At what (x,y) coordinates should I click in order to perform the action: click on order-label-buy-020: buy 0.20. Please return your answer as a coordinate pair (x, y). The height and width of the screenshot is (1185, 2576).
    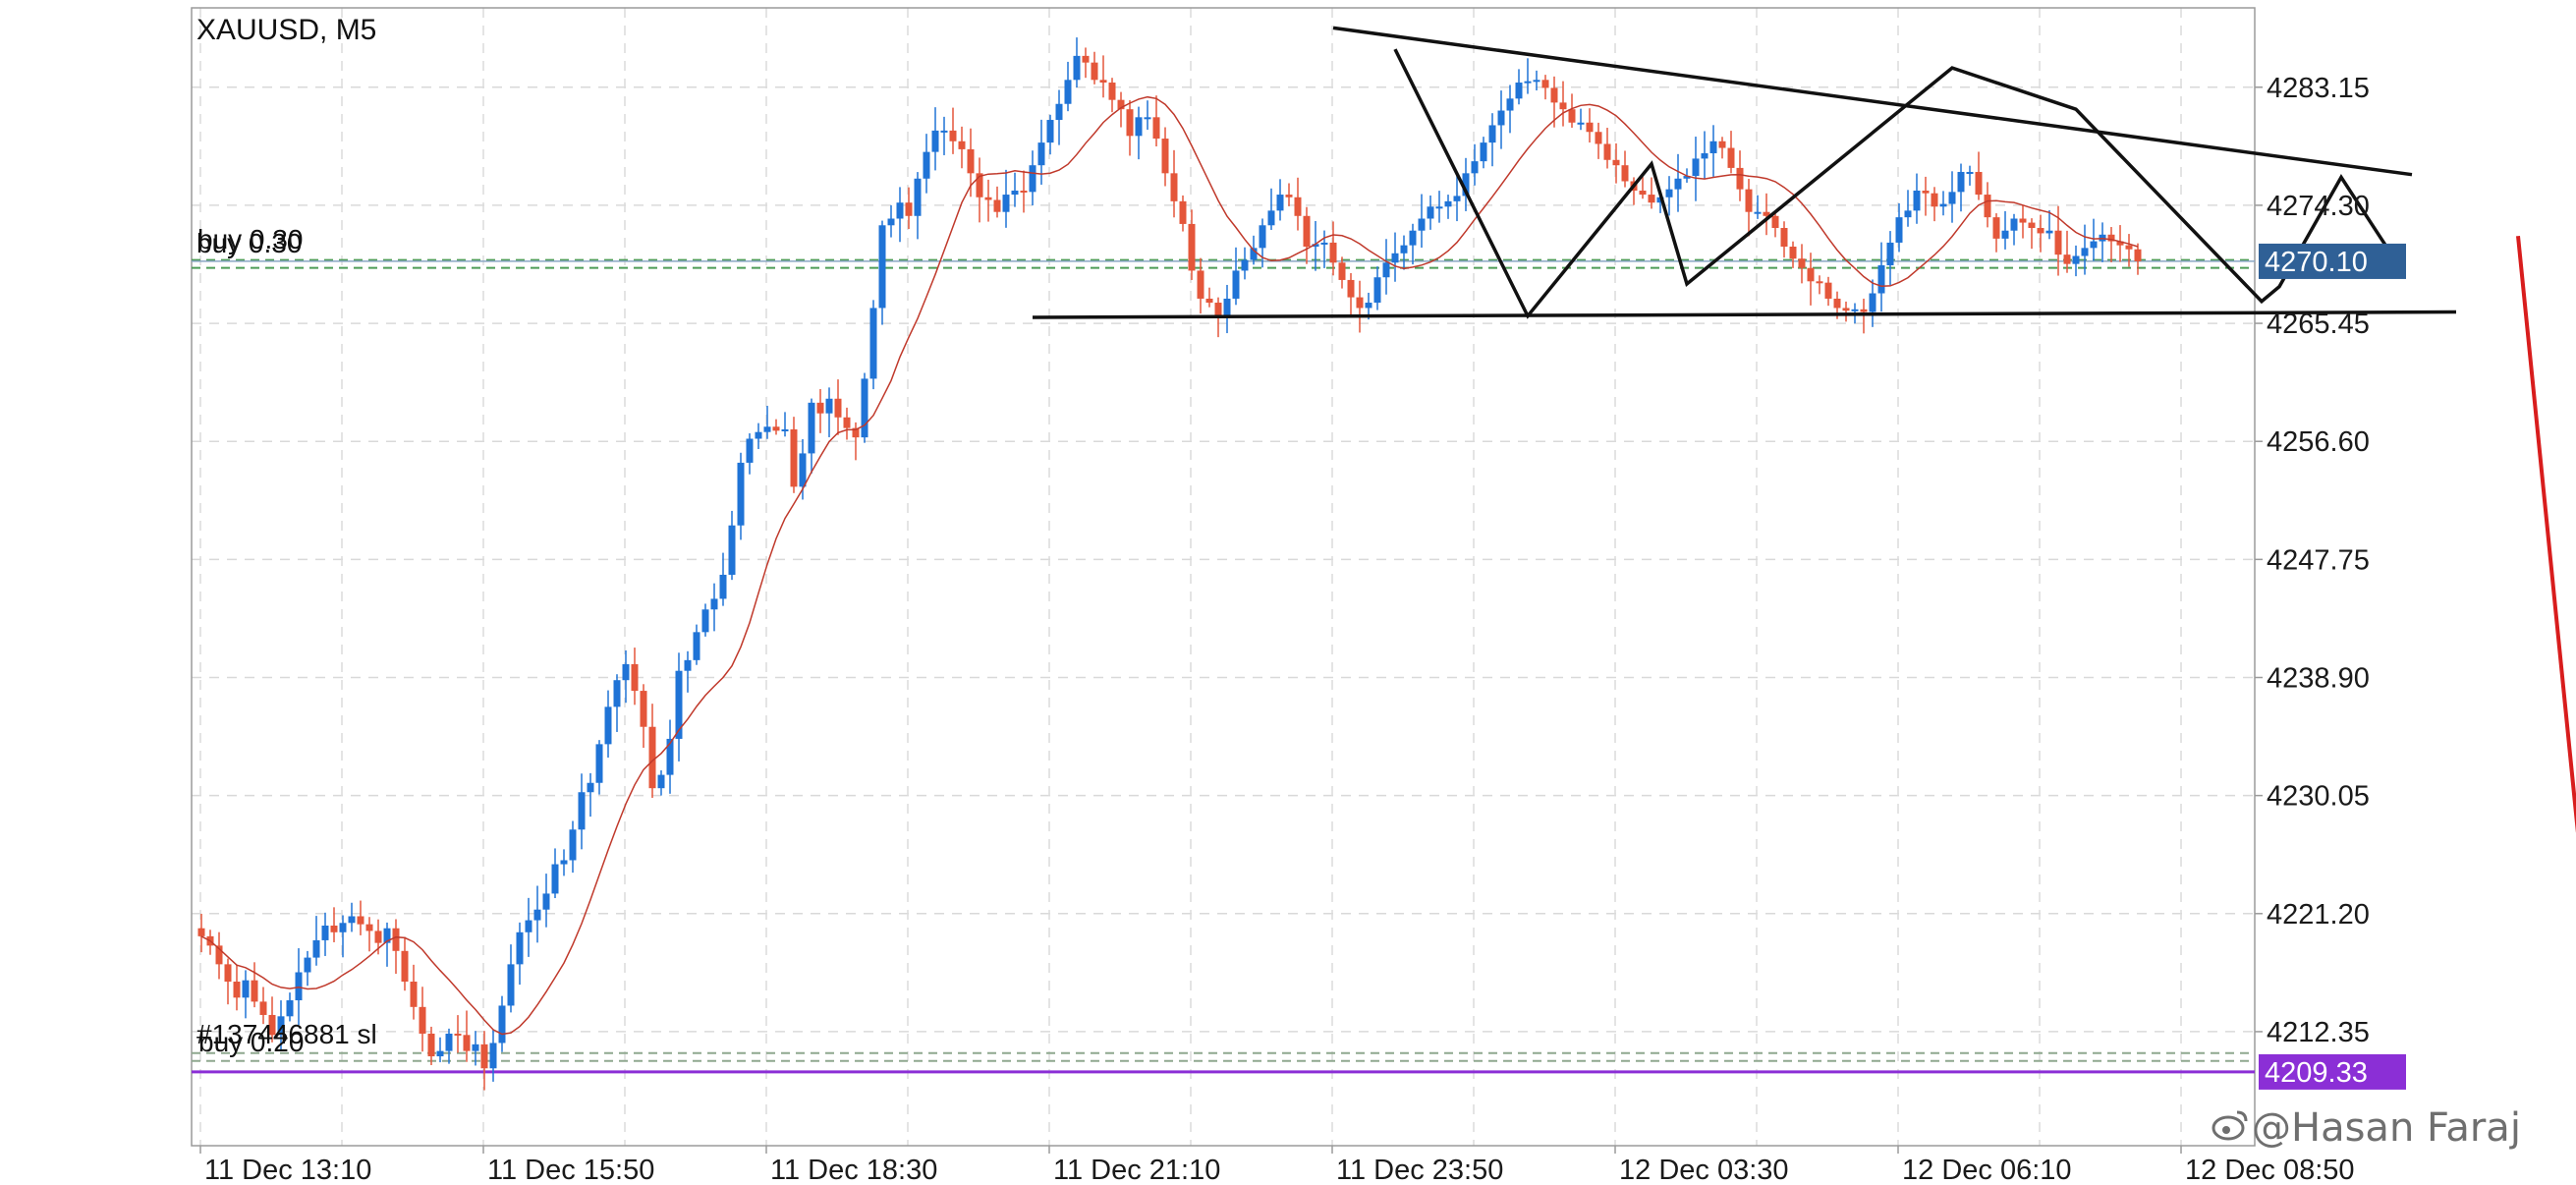
    Looking at the image, I should click on (251, 1042).